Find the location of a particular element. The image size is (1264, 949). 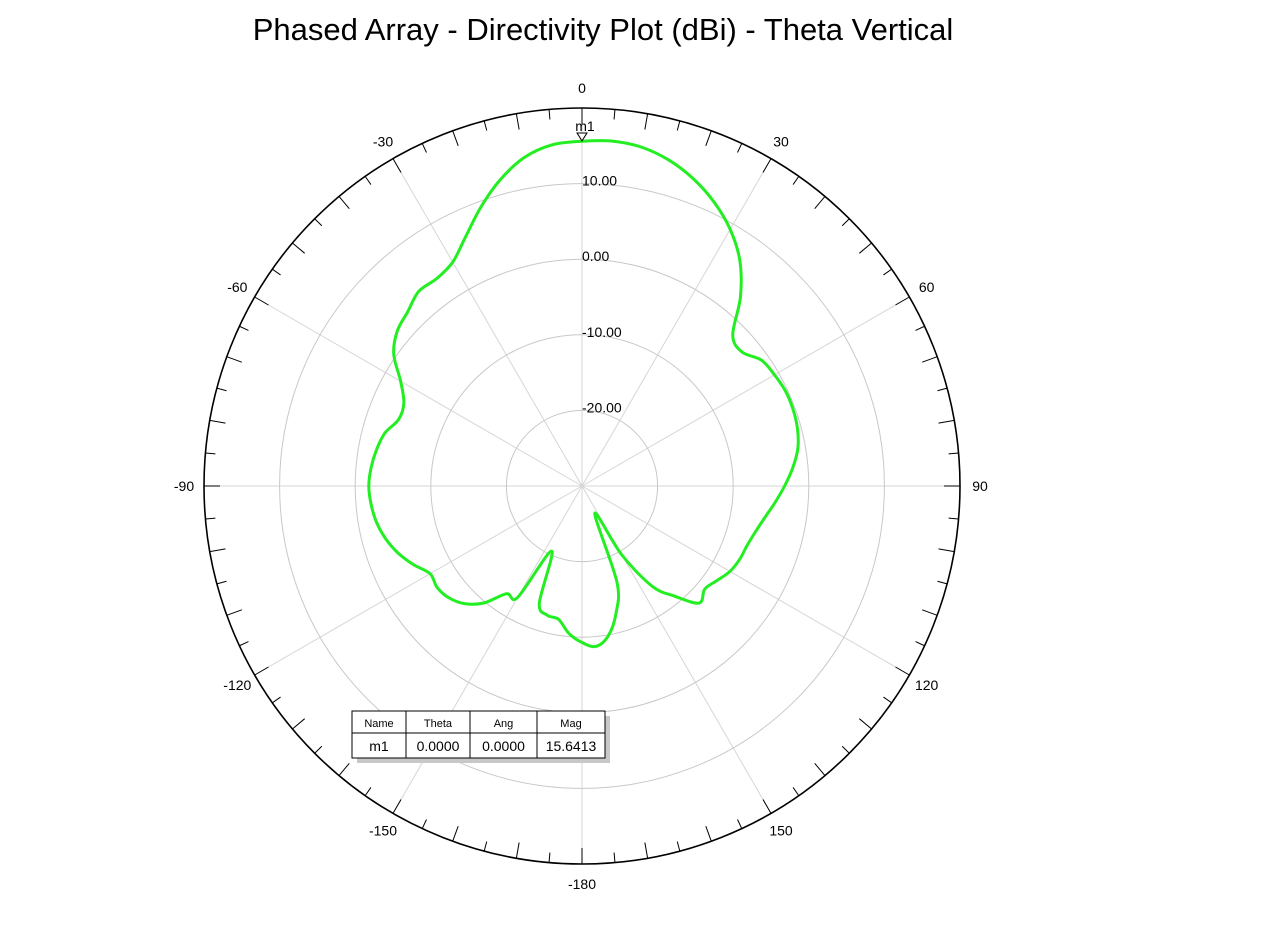

angle-tick-label: -90 is located at coordinates (184, 486).